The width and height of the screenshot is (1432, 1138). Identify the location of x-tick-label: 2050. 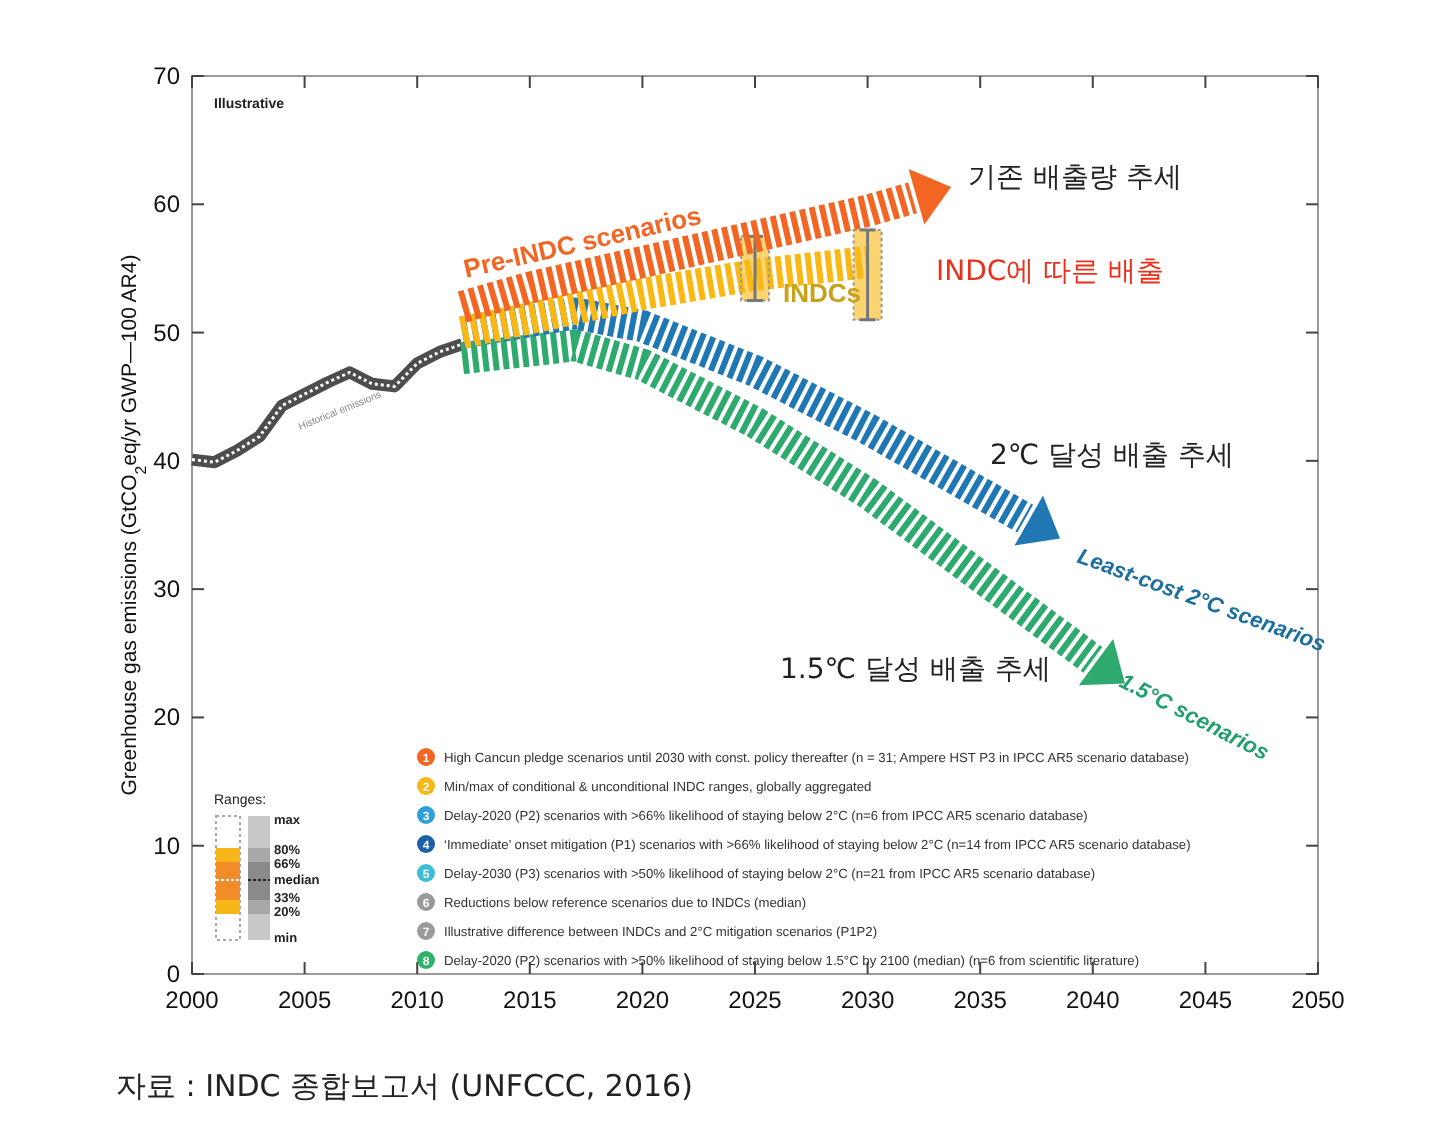
(1318, 1000).